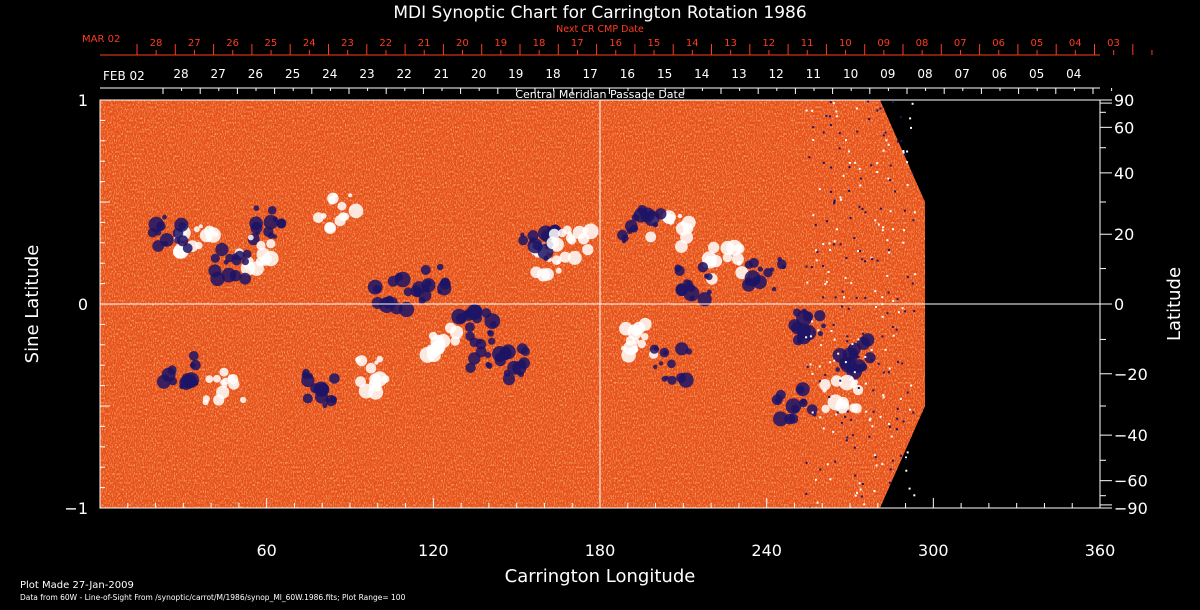 This screenshot has width=1200, height=610. Describe the element at coordinates (999, 74) in the screenshot. I see `white-day-label: 06` at that location.